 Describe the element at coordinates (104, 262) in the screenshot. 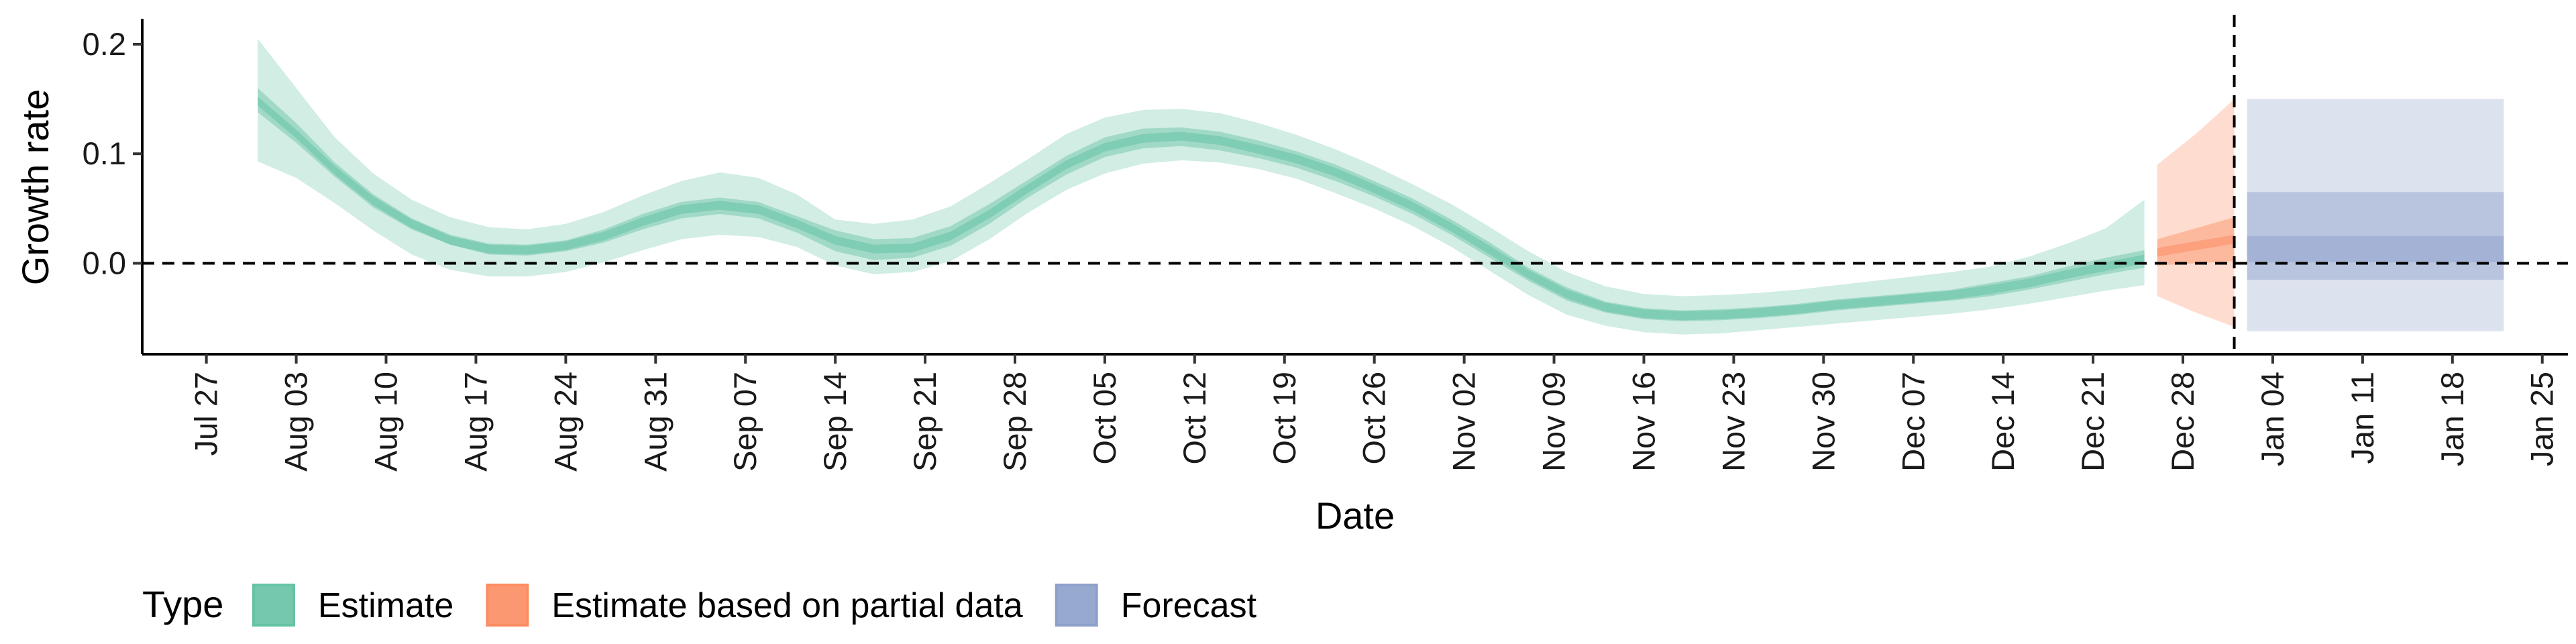

I see `y-tick-label: 0.0` at that location.